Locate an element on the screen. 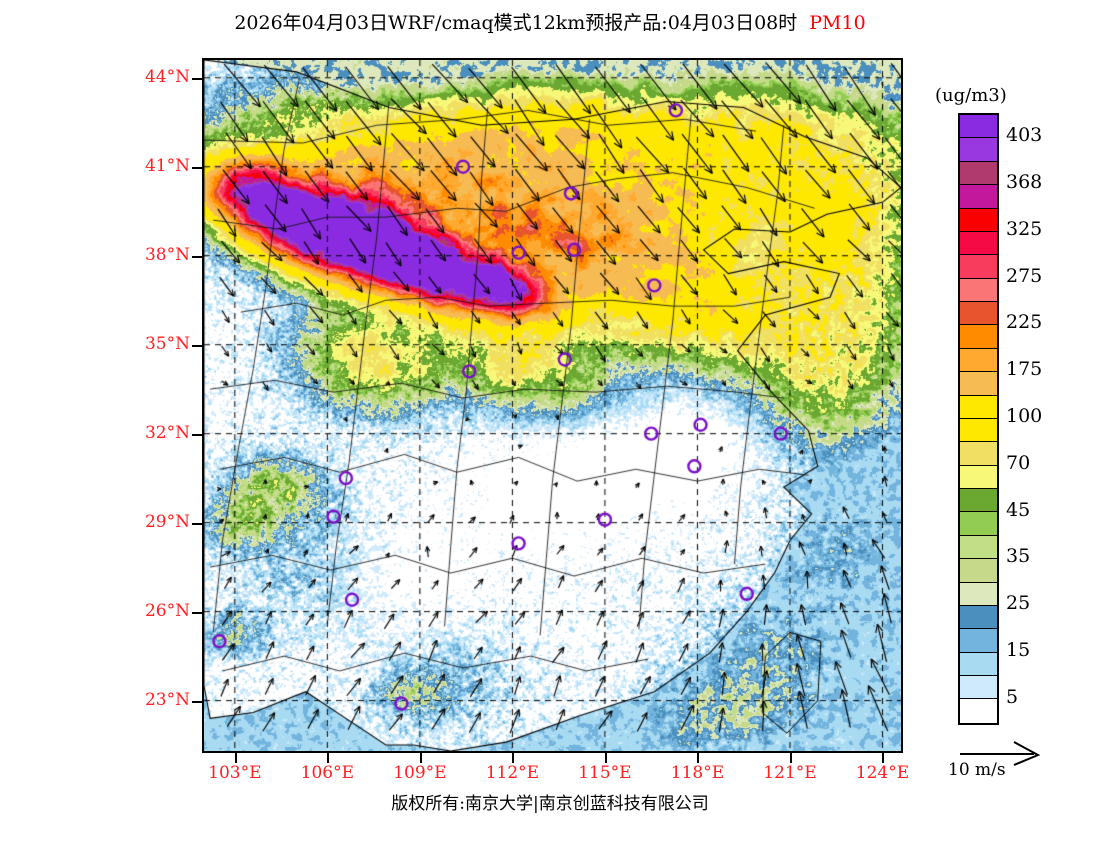  lat-tick-label: 41°N is located at coordinates (167, 165).